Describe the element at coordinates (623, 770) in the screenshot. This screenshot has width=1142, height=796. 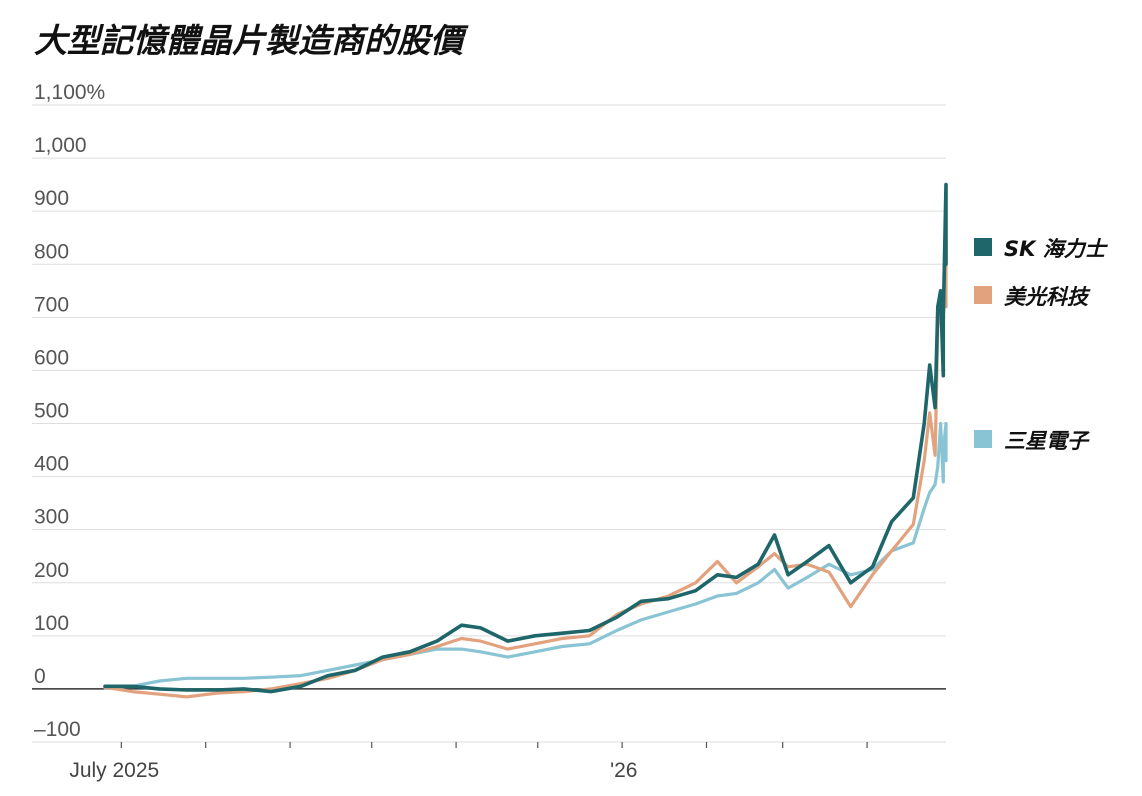
I see `x-tick-label: '26` at that location.